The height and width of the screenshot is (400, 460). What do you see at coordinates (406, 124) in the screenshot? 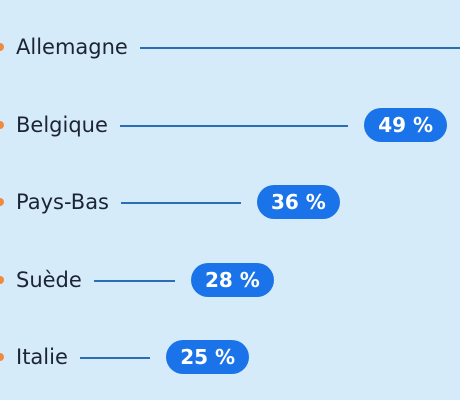
I see `value-pill: 49 %` at bounding box center [406, 124].